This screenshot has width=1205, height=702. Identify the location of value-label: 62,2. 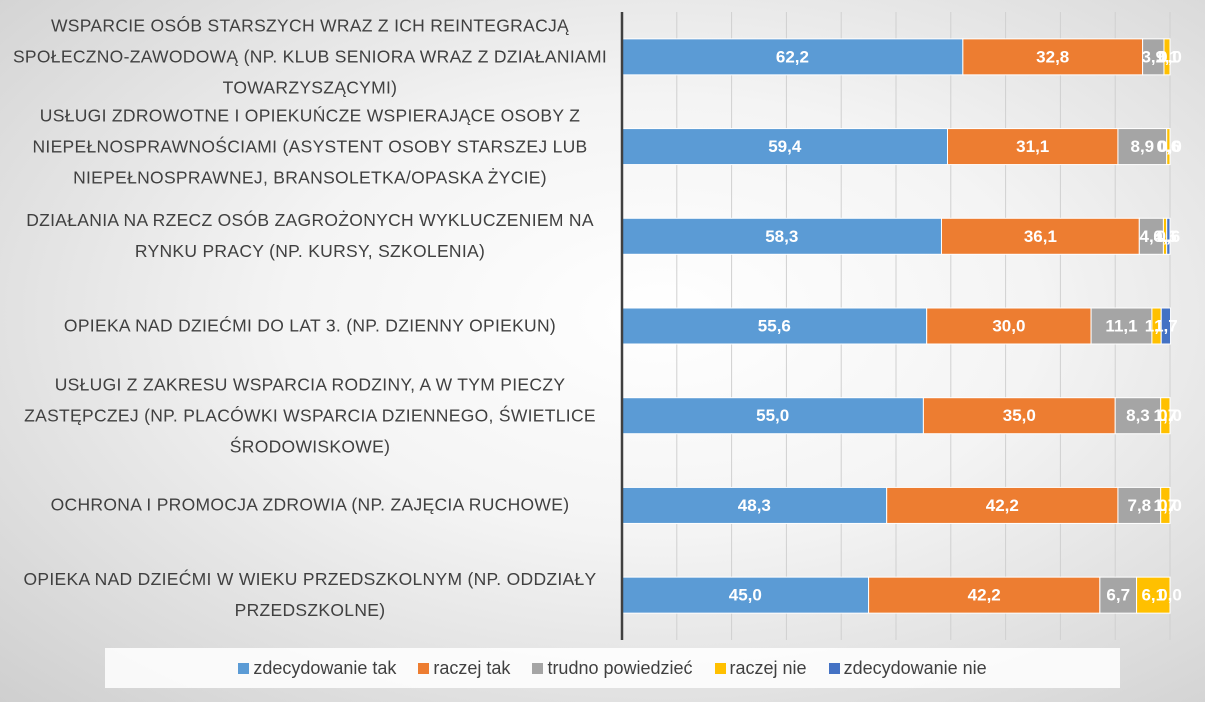
(792, 56).